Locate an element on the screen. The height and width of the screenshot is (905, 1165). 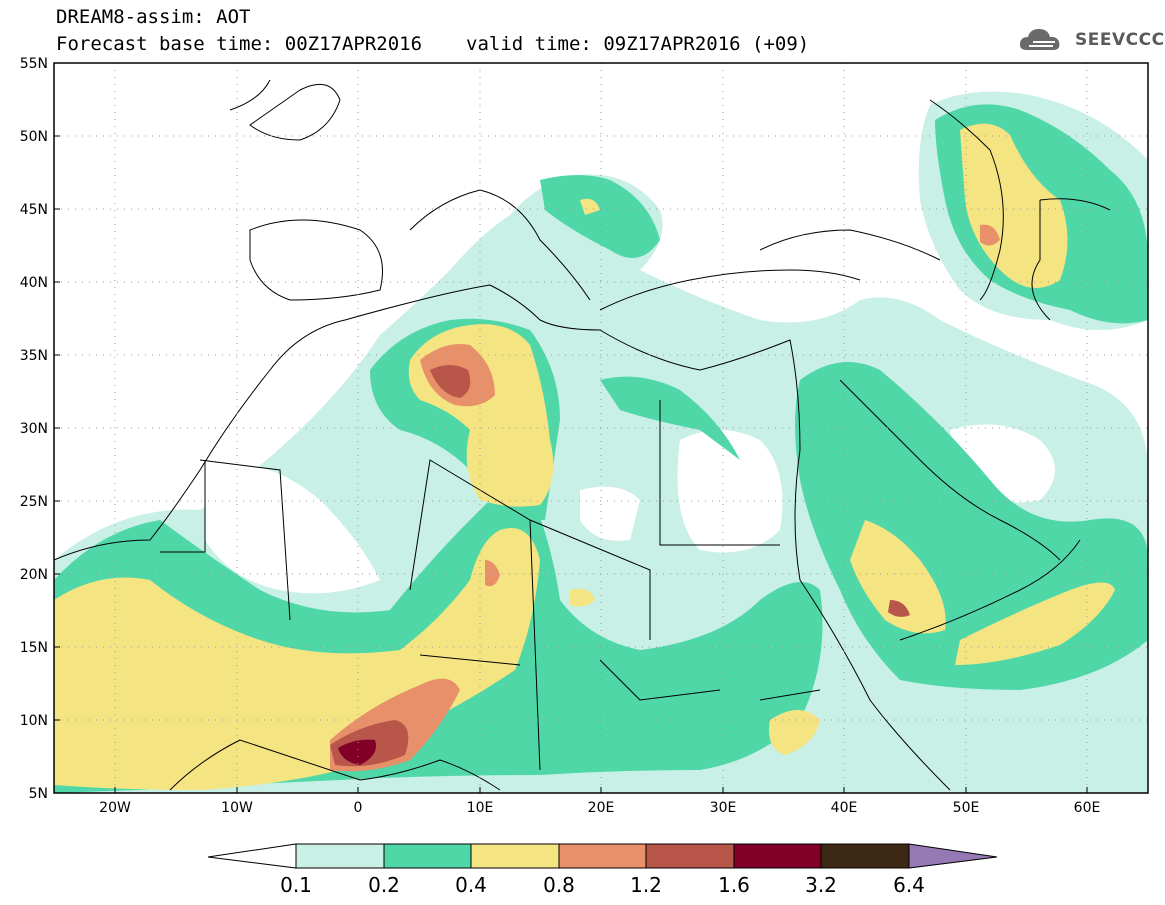
colorbar-label-0-8: 0.8 is located at coordinates (559, 885).